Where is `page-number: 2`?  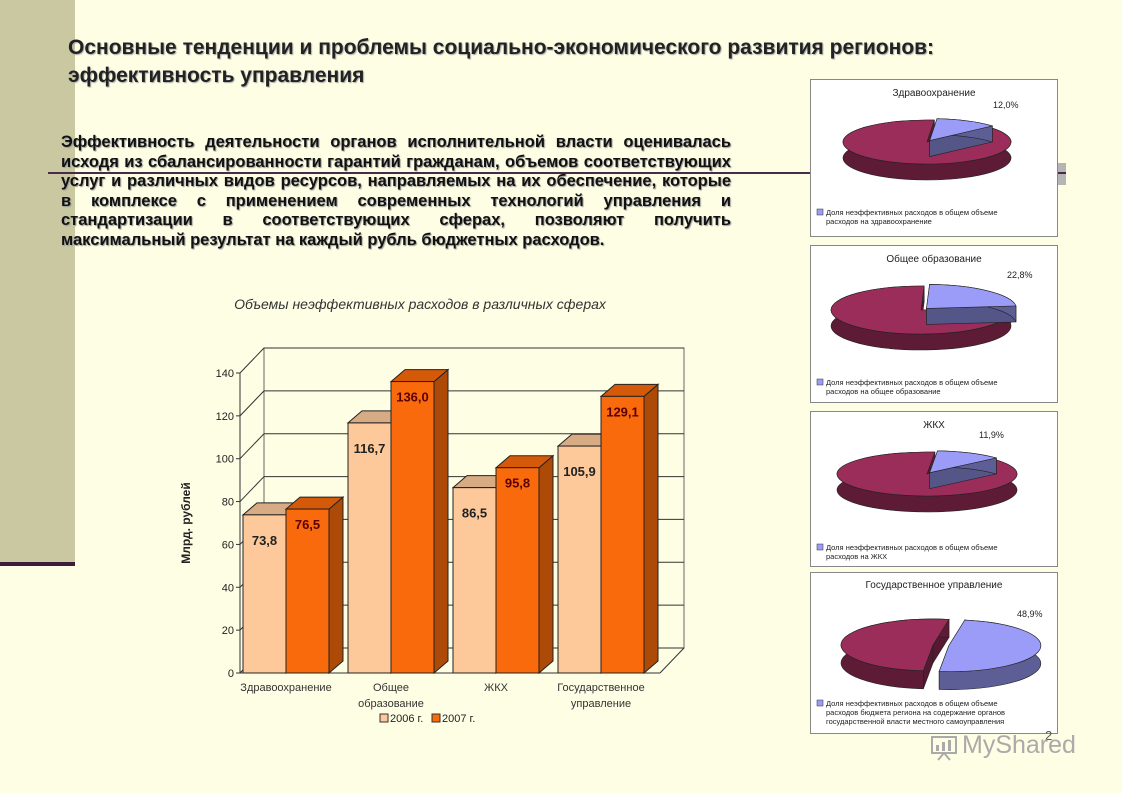
page-number: 2 is located at coordinates (1049, 735).